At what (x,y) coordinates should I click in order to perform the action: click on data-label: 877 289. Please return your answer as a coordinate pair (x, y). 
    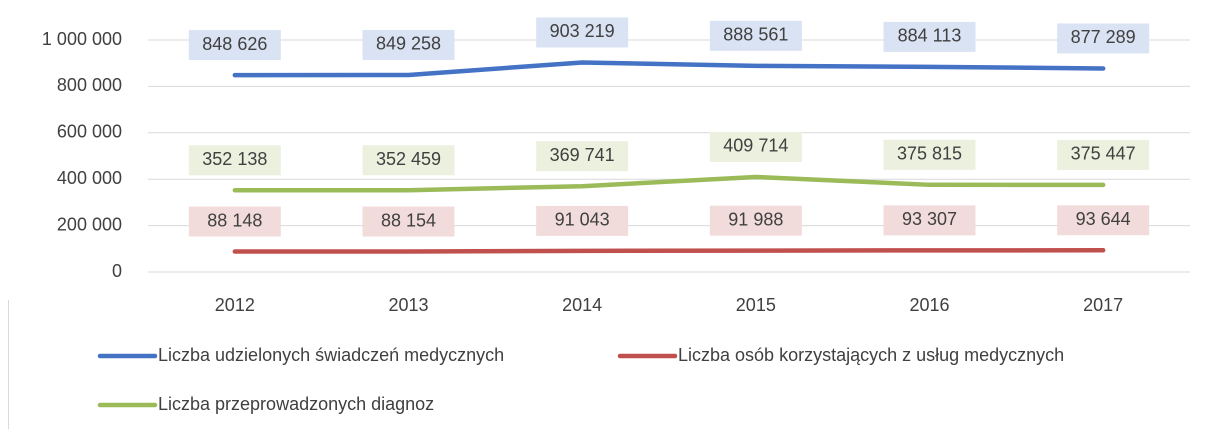
    Looking at the image, I should click on (1103, 37).